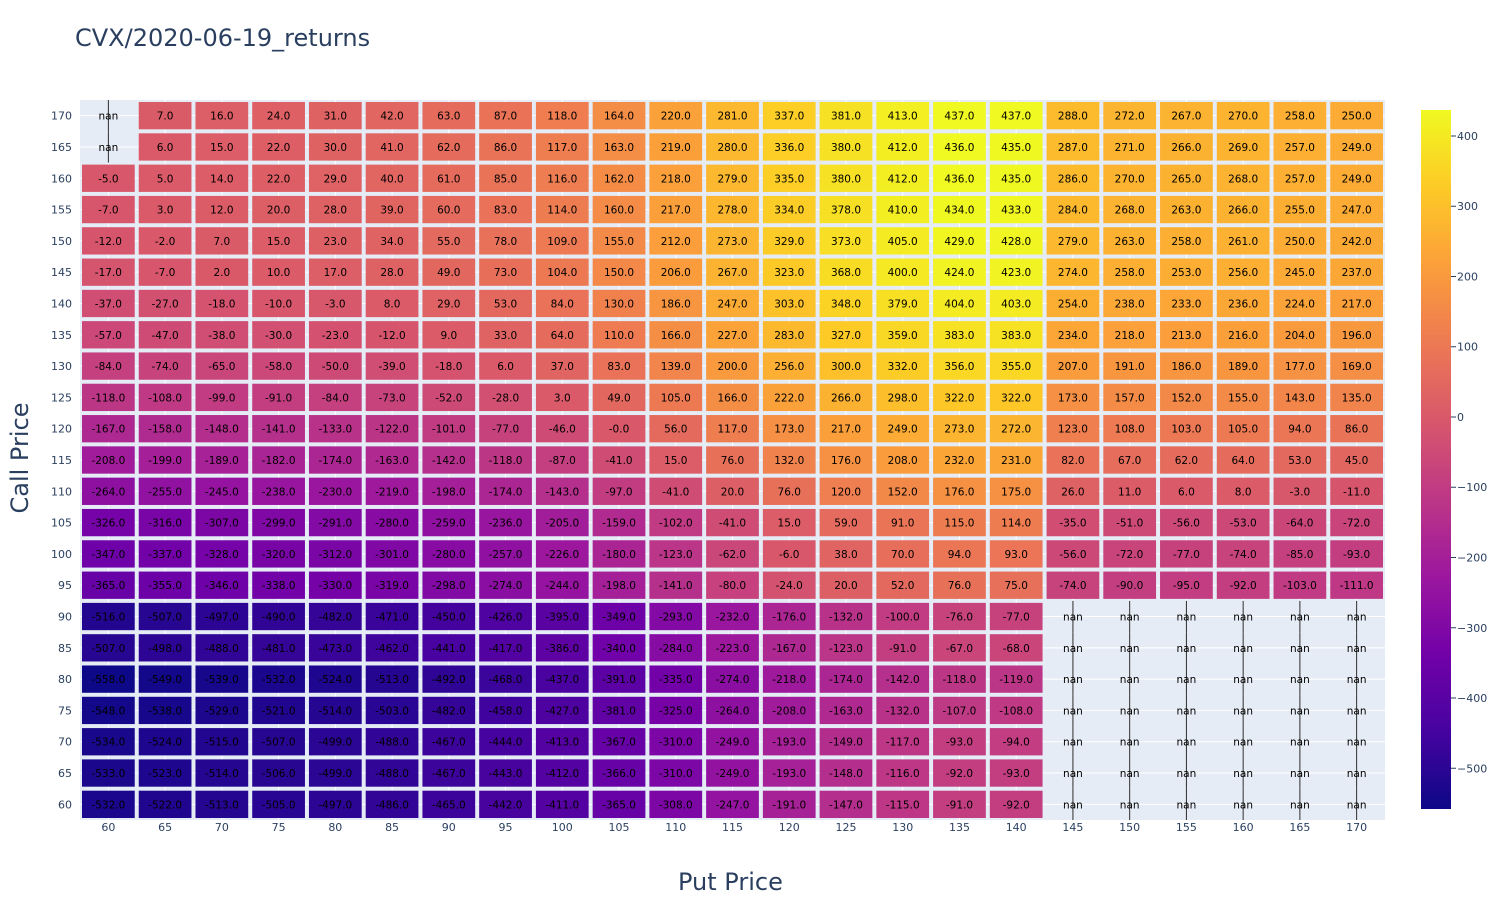 The height and width of the screenshot is (900, 1500). What do you see at coordinates (846, 430) in the screenshot?
I see `cell-label: 217.0` at bounding box center [846, 430].